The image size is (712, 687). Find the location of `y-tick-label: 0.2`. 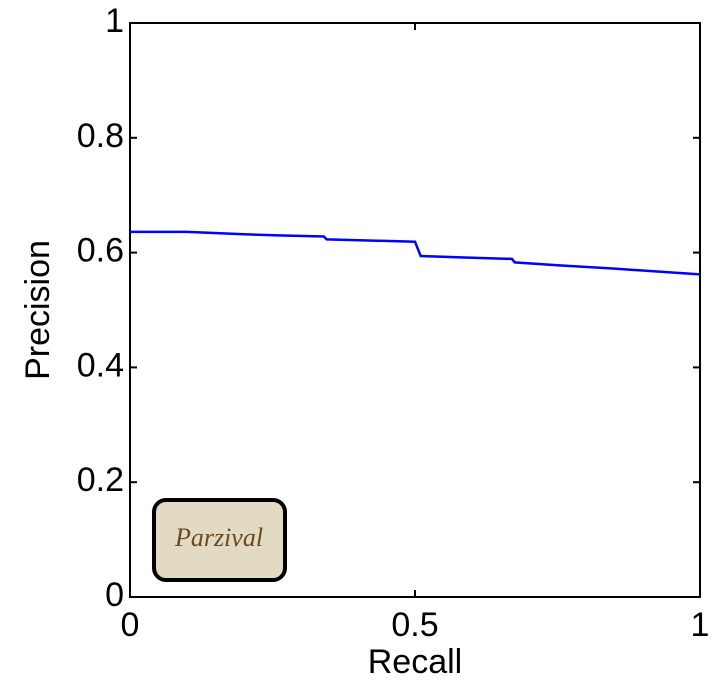

y-tick-label: 0.2 is located at coordinates (100, 480).